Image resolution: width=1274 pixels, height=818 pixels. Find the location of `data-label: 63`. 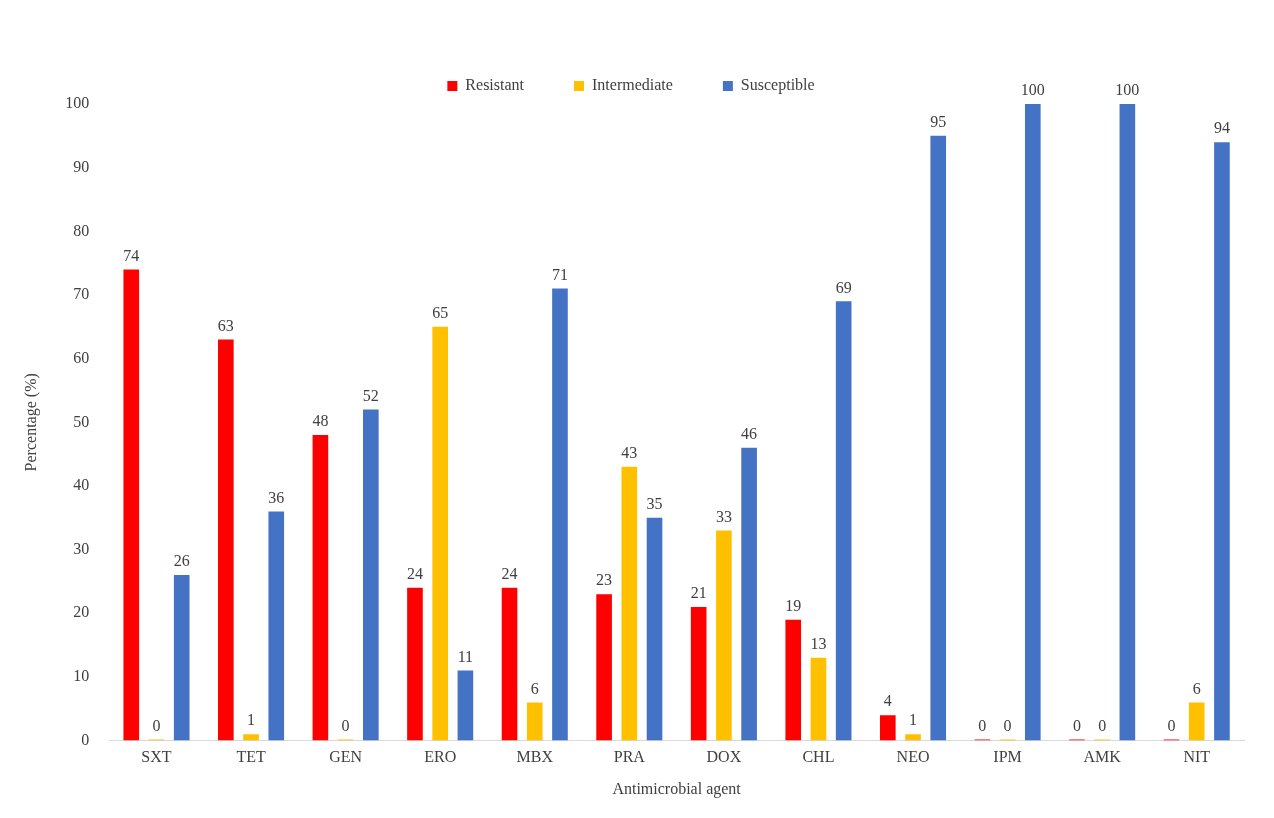

data-label: 63 is located at coordinates (225, 325).